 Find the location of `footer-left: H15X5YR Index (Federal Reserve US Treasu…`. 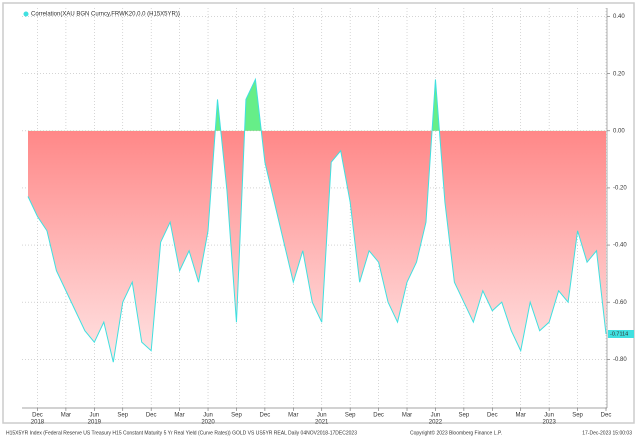

footer-left: H15X5YR Index (Federal Reserve US Treasu… is located at coordinates (181, 433).